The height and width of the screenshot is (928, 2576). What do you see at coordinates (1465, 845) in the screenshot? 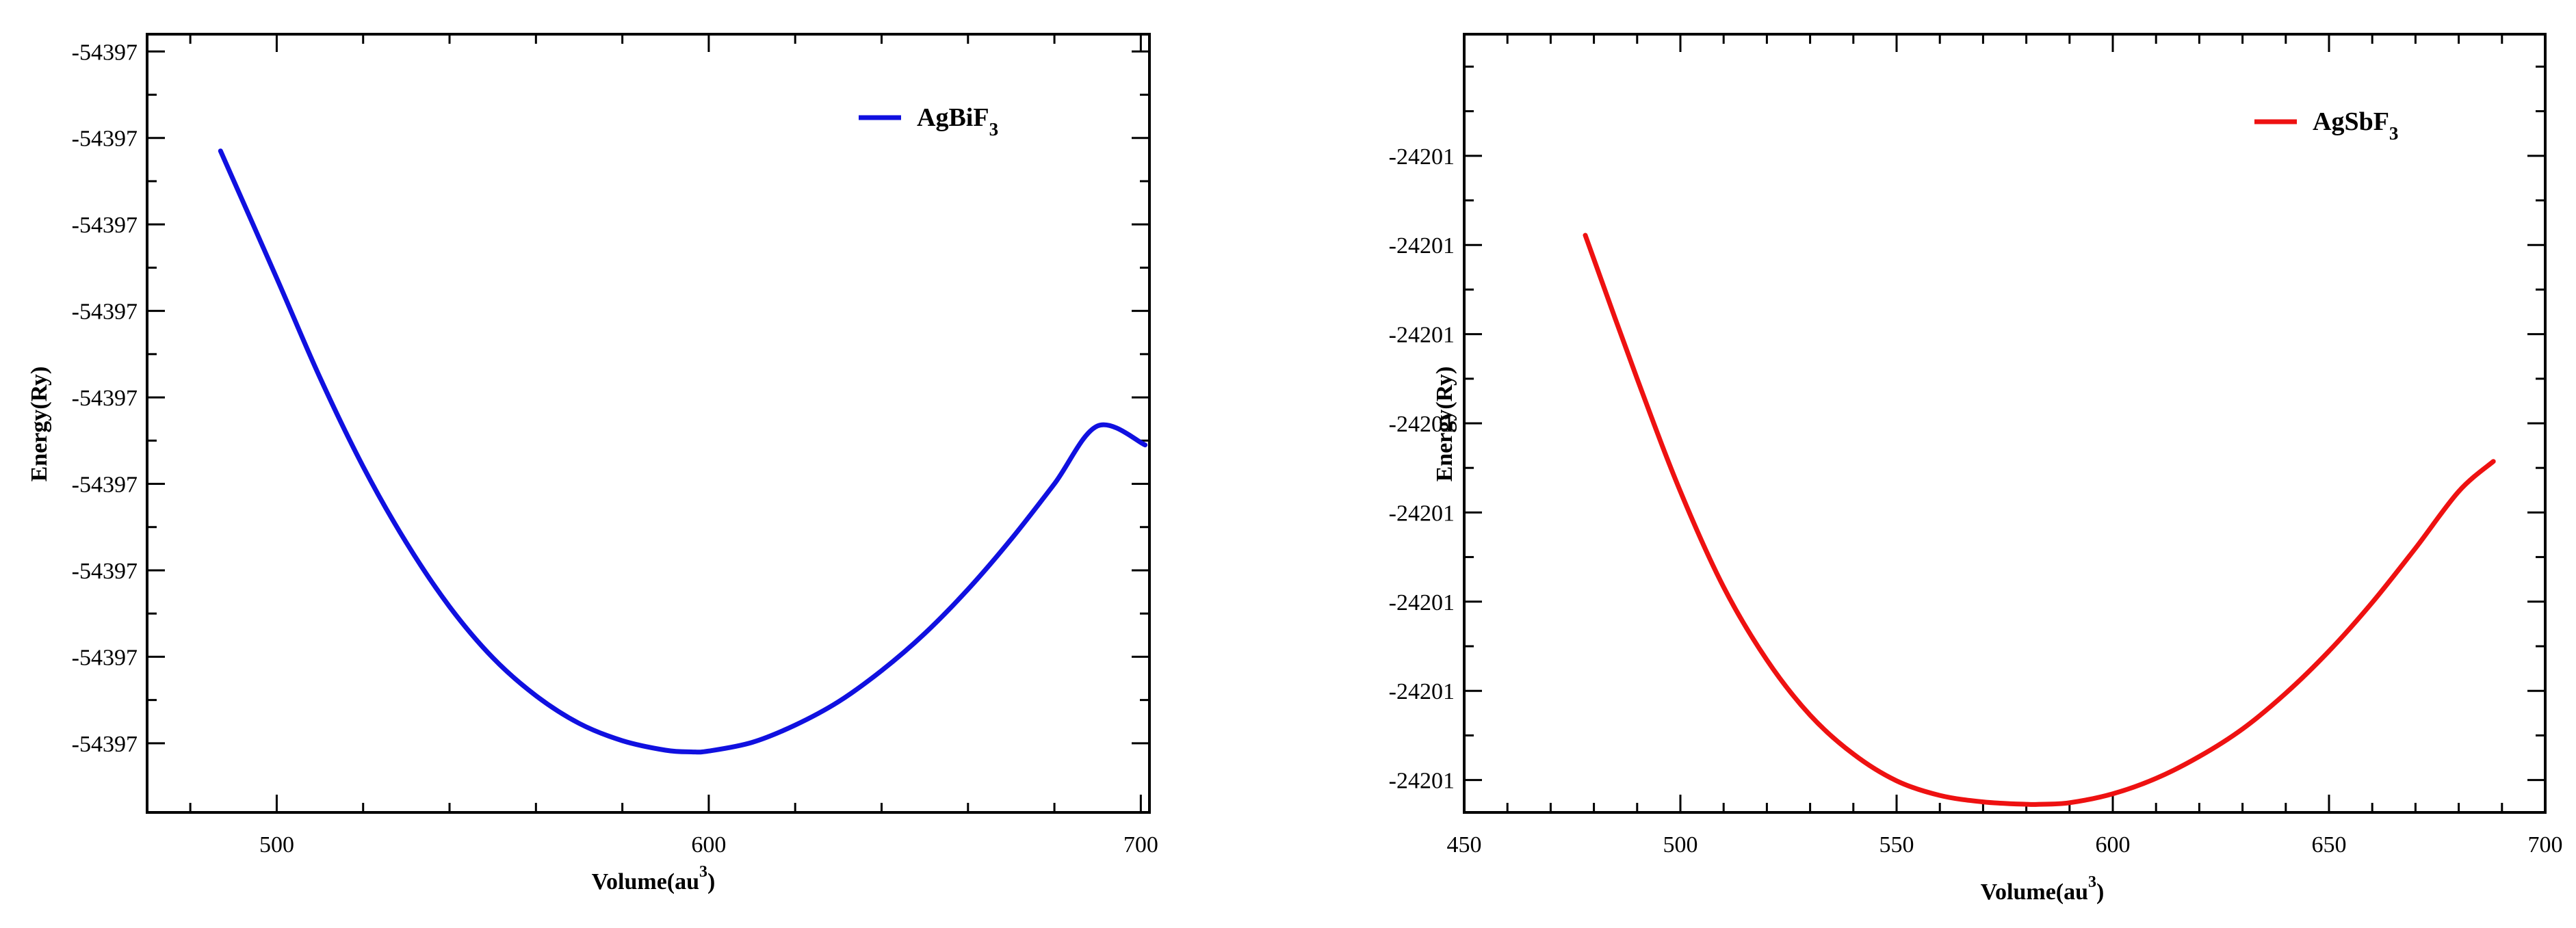
I see `x-tick-label: 450` at bounding box center [1465, 845].